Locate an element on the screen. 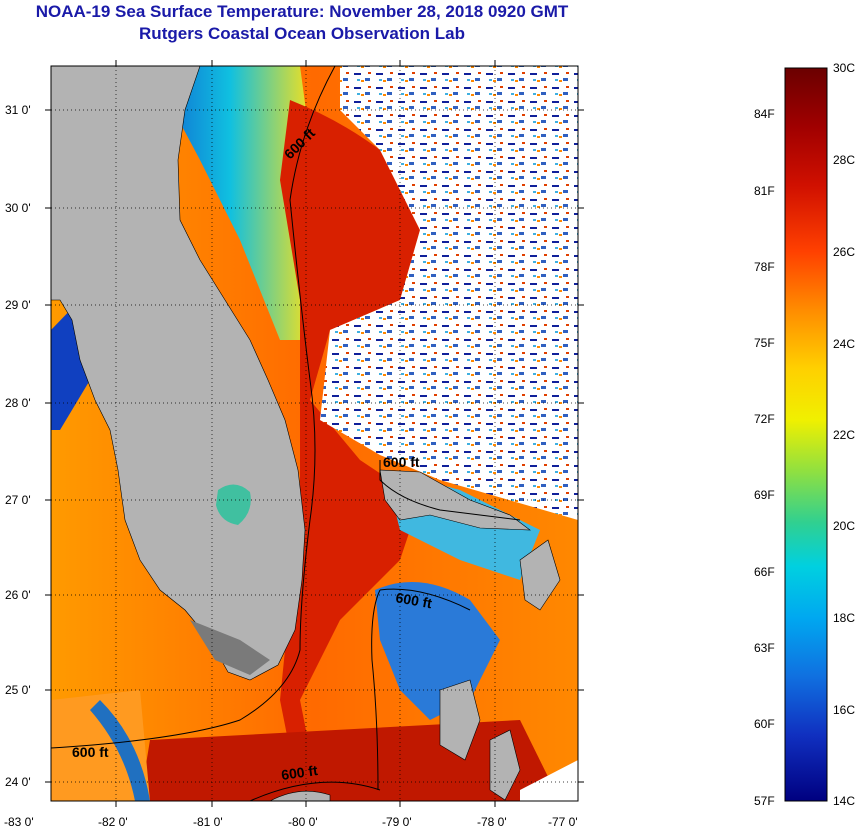 This screenshot has height=832, width=865. lat-tick-label: 27 0' is located at coordinates (18, 500).